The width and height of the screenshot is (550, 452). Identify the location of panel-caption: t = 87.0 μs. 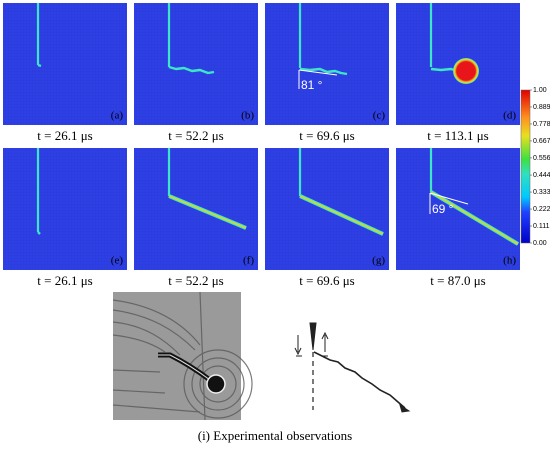
(457, 280).